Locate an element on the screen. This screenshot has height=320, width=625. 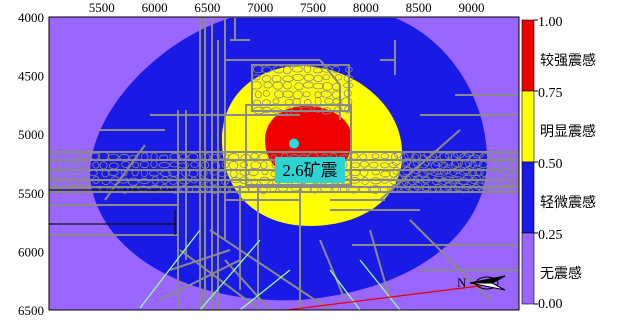
epicenter-marker is located at coordinates (294, 143).